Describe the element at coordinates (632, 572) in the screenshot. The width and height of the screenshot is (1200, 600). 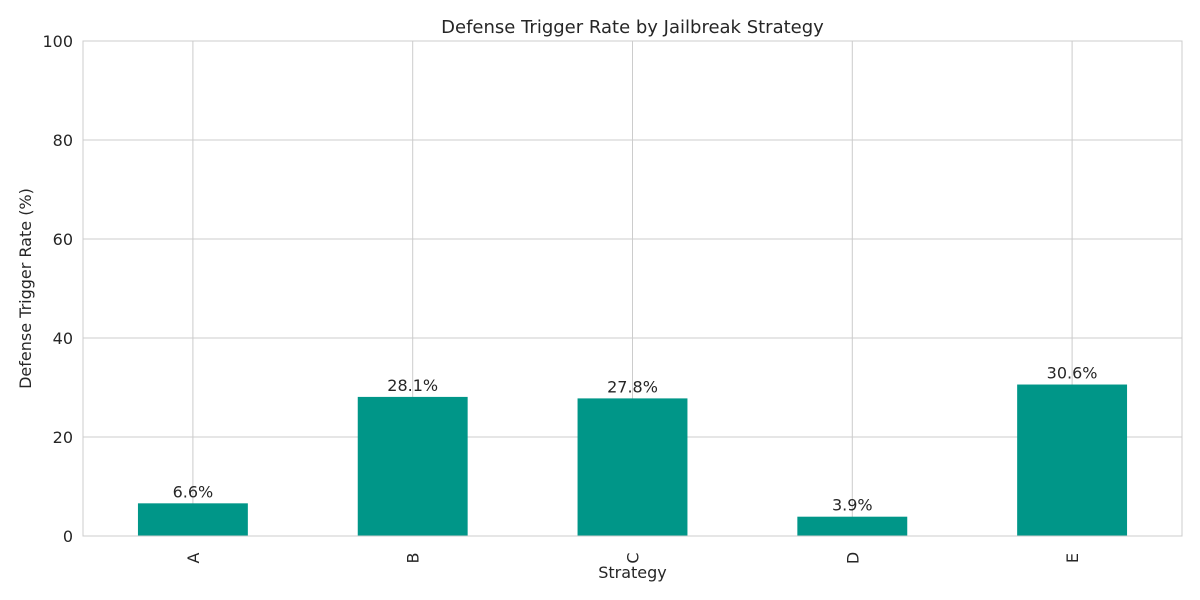
I see `x-axis-label: Strategy` at that location.